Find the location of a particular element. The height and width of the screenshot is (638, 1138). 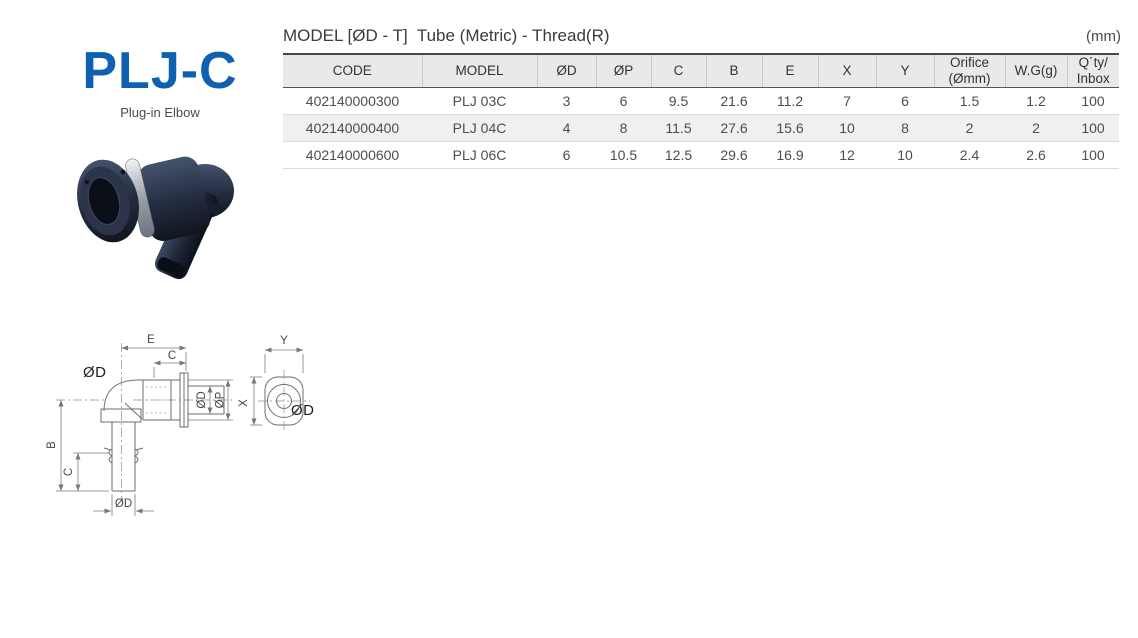

table-cell: 9.5 is located at coordinates (678, 101).